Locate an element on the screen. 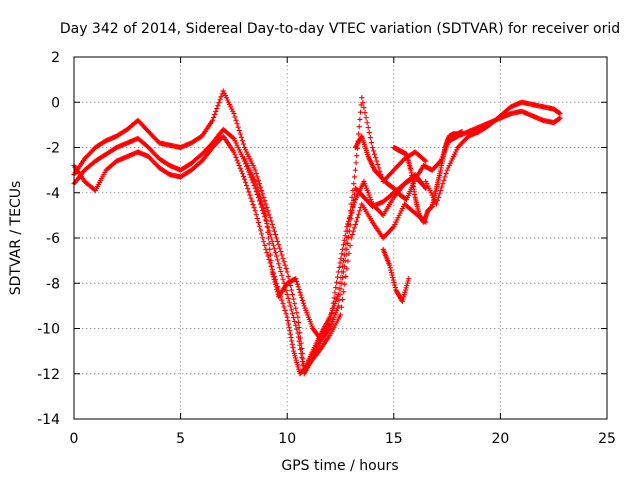 This screenshot has width=640, height=480. x-tick-label: 15 is located at coordinates (394, 439).